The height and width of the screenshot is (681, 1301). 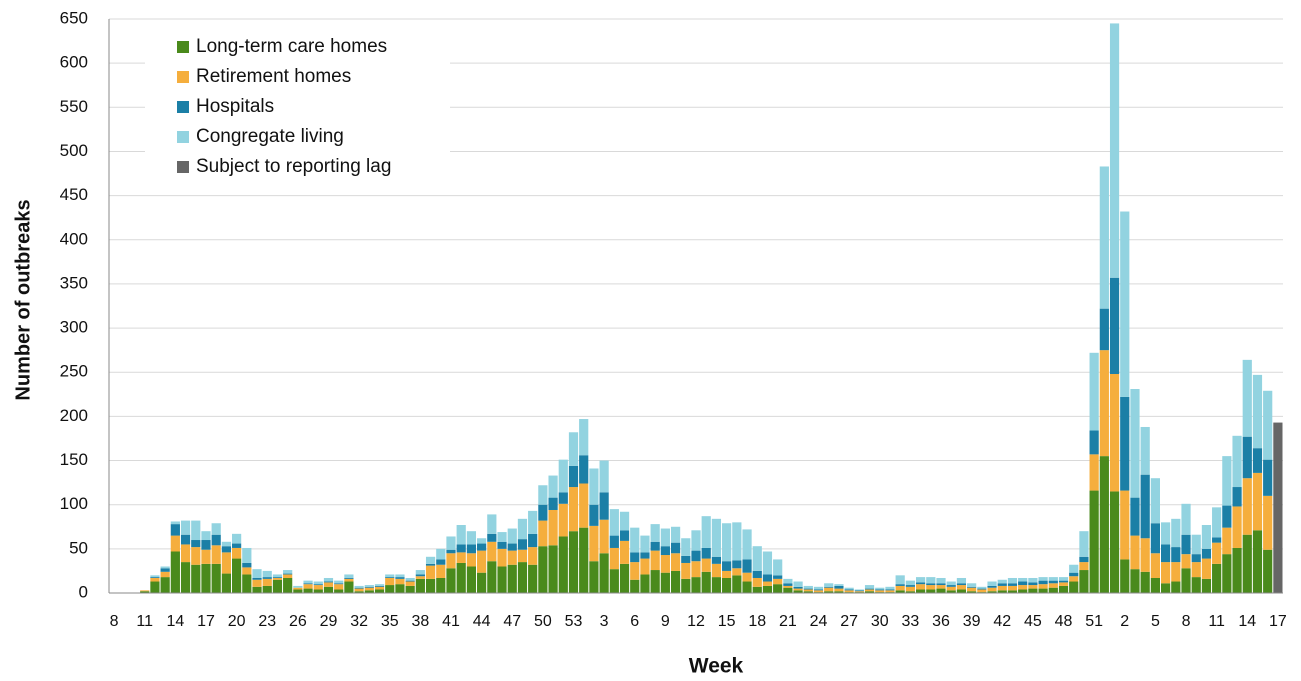 What do you see at coordinates (267, 621) in the screenshot?
I see `x-tick-label: 23` at bounding box center [267, 621].